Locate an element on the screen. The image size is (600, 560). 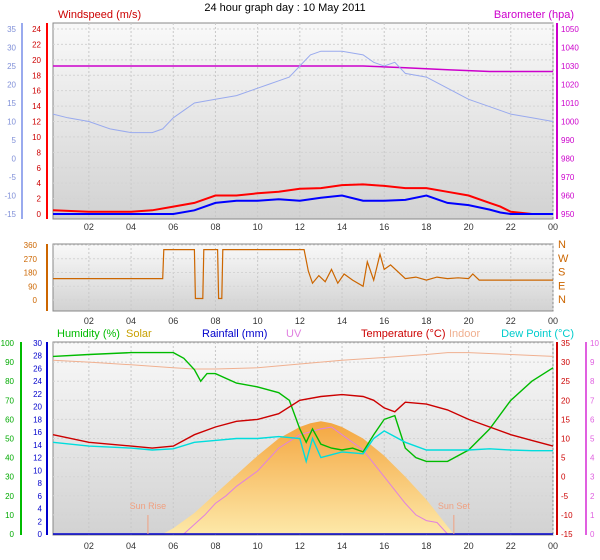
temperature-y-tick-label: 10 is located at coordinates (565, 439).